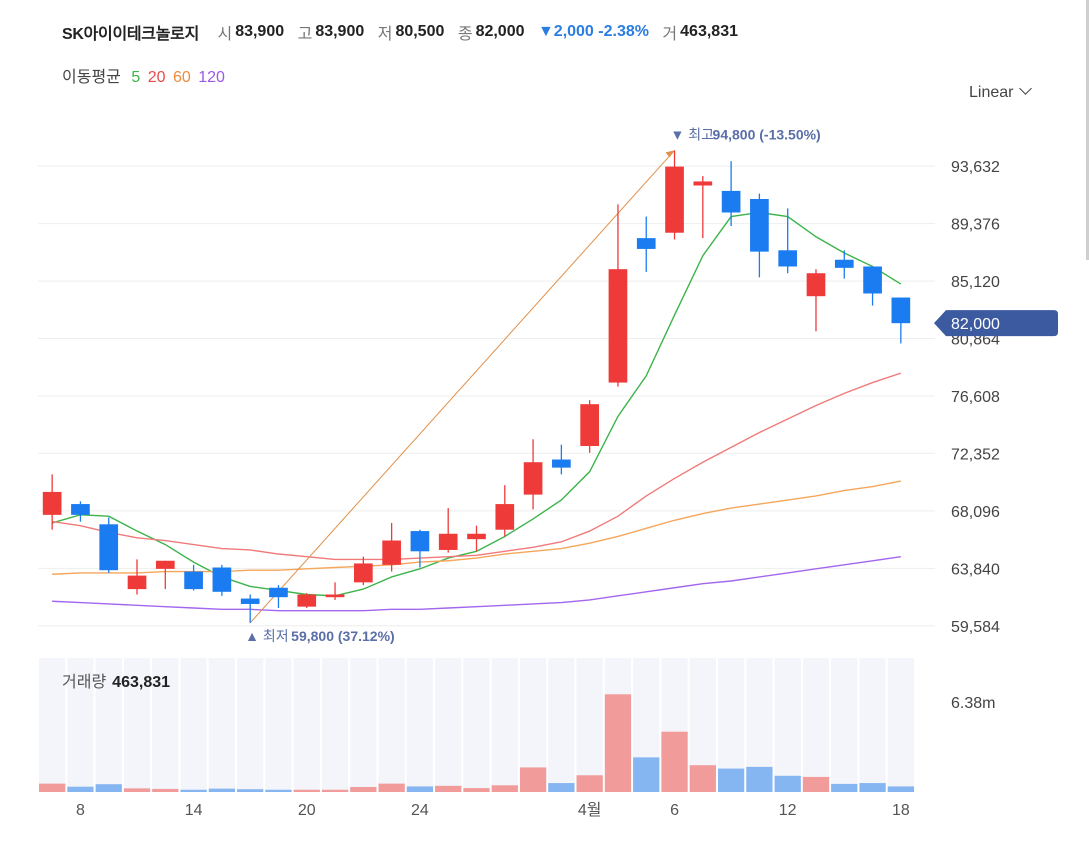 This screenshot has width=1089, height=861. What do you see at coordinates (211, 77) in the screenshot?
I see `ma-legend-120: 120` at bounding box center [211, 77].